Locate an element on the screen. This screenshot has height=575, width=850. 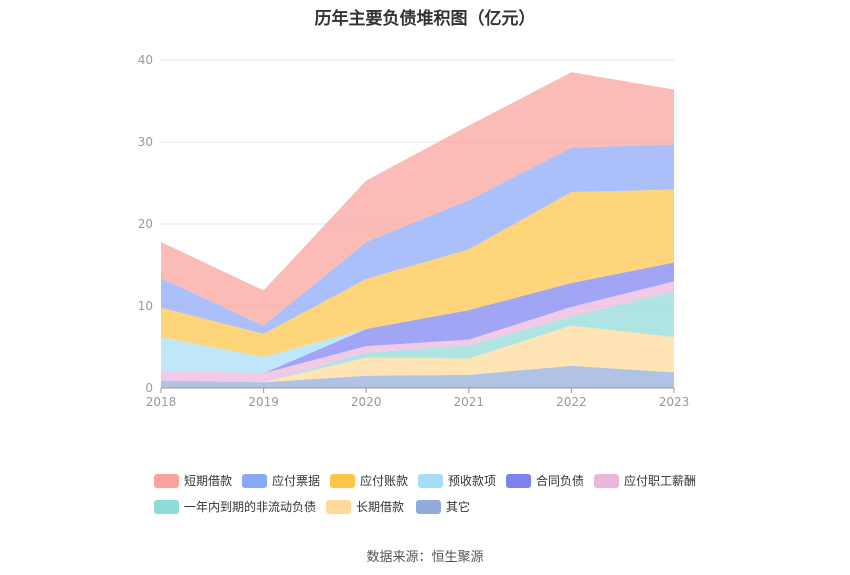
area-长期借款 is located at coordinates (417, 354).